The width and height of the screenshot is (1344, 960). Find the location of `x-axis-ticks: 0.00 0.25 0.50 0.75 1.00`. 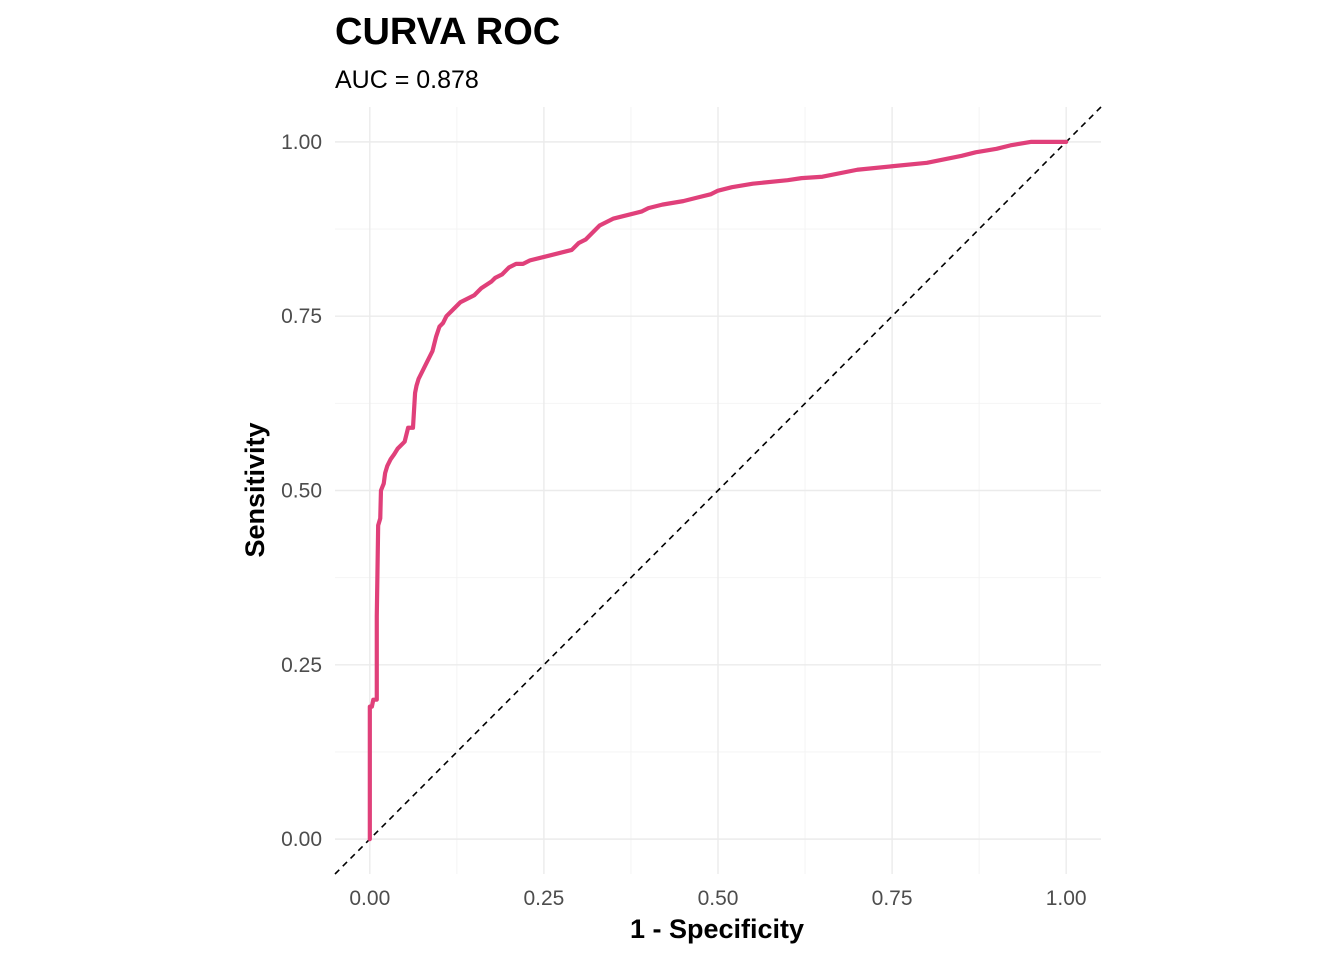

x-axis-ticks: 0.00 0.25 0.50 0.75 1.00 is located at coordinates (717, 898).